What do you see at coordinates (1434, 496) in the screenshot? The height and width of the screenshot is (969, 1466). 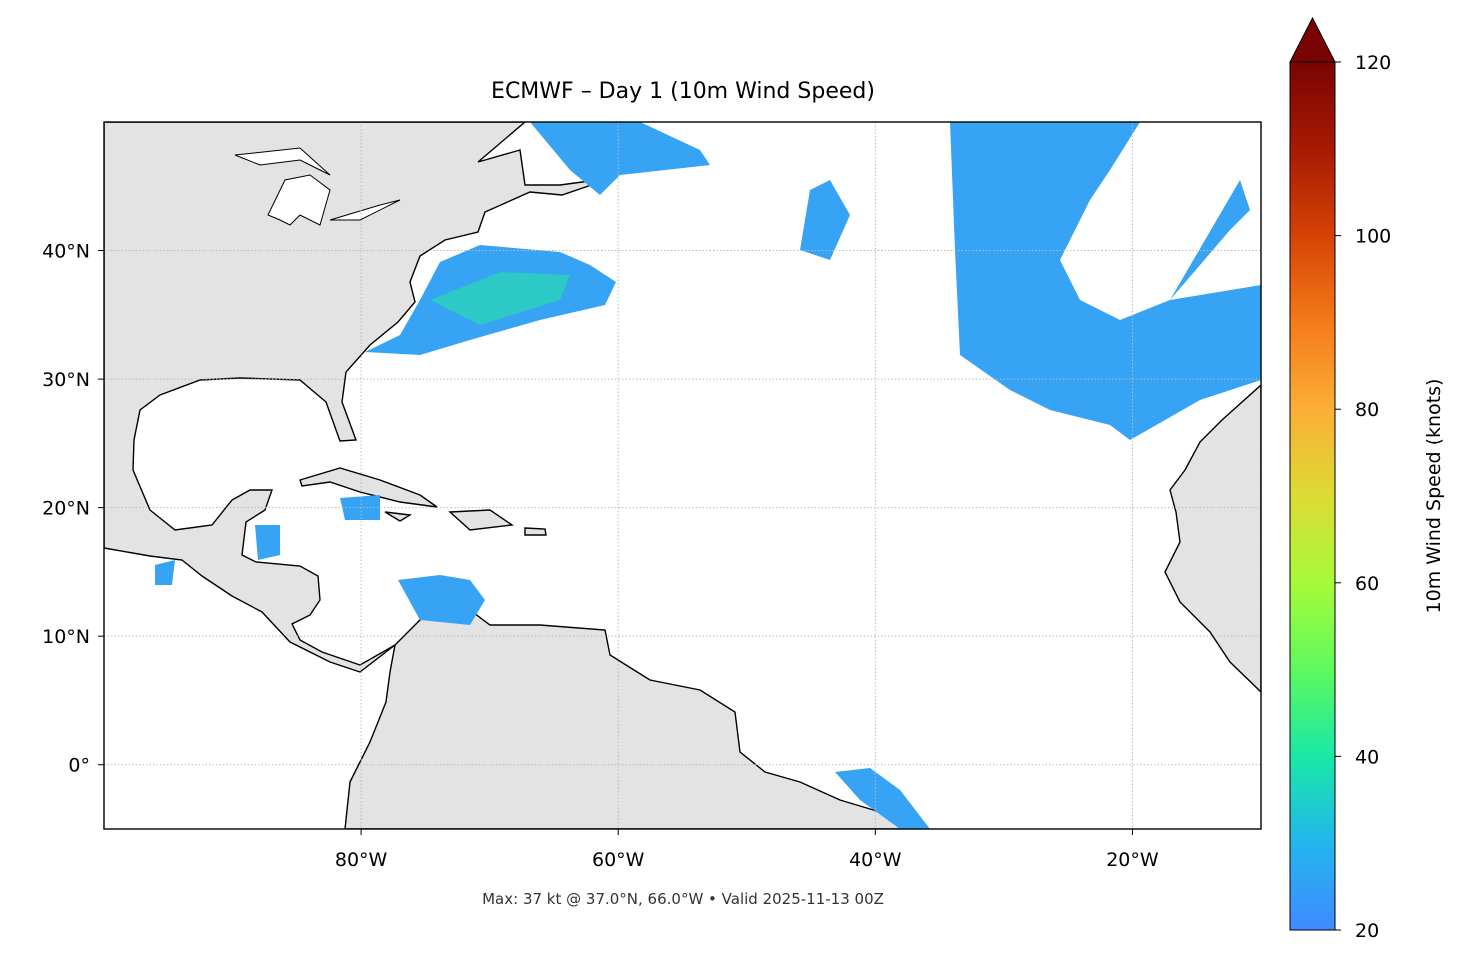 I see `colorbar-label: 10m Wind Speed (knots)` at bounding box center [1434, 496].